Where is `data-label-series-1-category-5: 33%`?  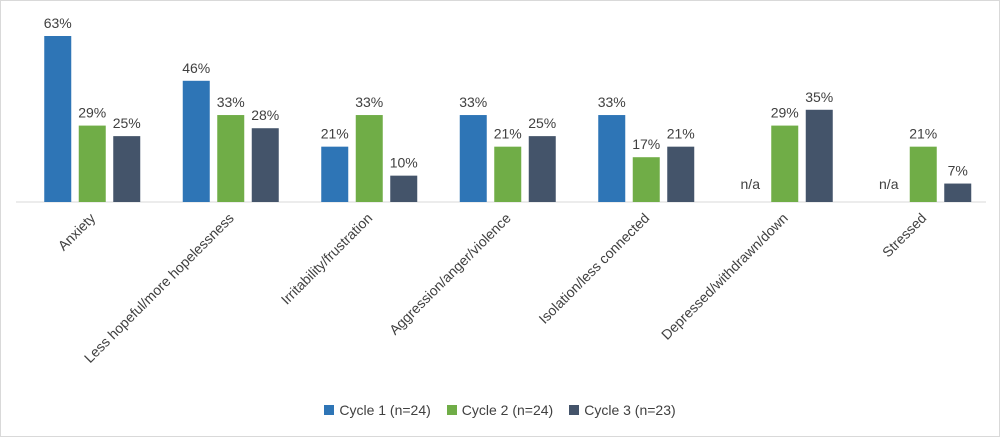 data-label-series-1-category-5: 33% is located at coordinates (612, 102).